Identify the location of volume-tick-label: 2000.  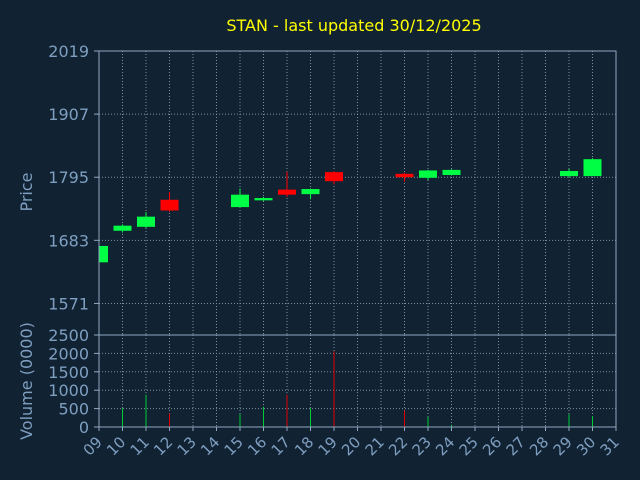
(68, 353).